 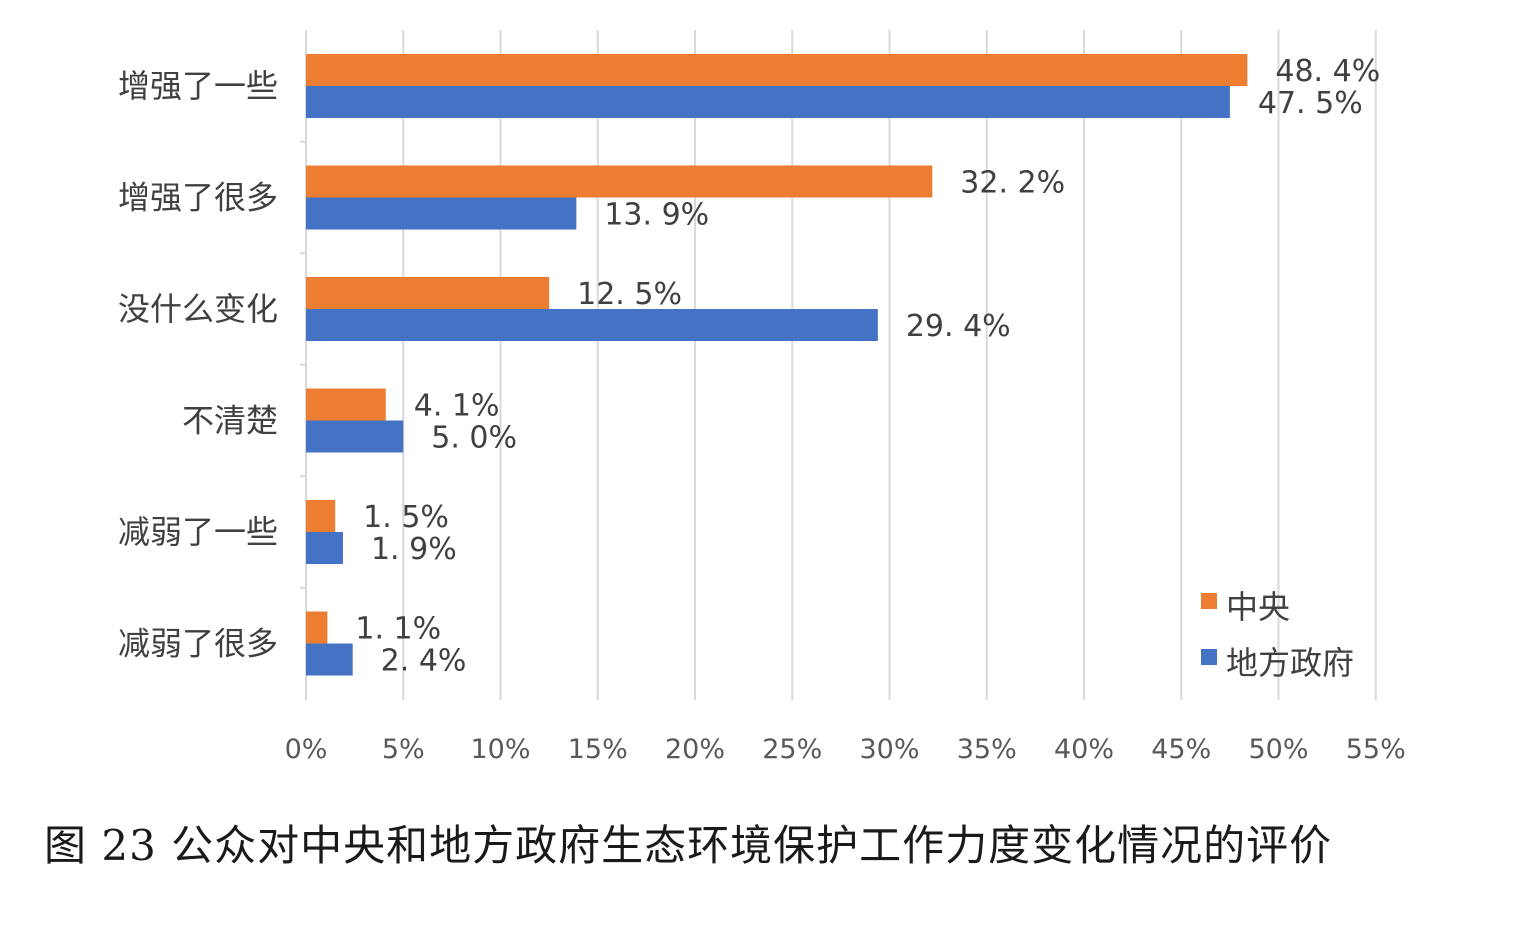 What do you see at coordinates (1310, 103) in the screenshot?
I see `data-label: 47. 5%` at bounding box center [1310, 103].